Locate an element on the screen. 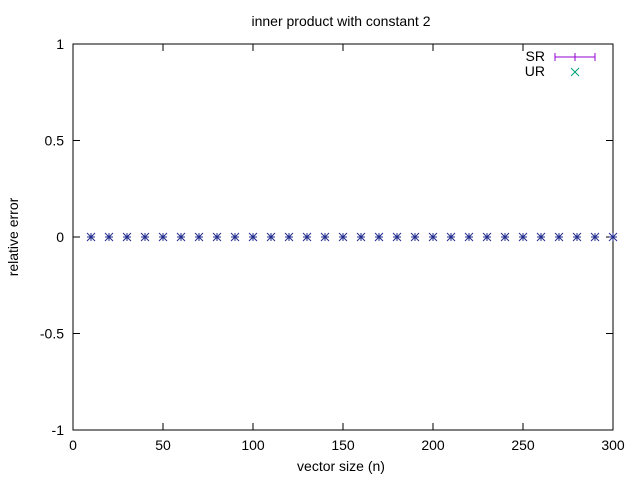 This screenshot has width=640, height=480. y-tick-label: 1 is located at coordinates (60, 44).